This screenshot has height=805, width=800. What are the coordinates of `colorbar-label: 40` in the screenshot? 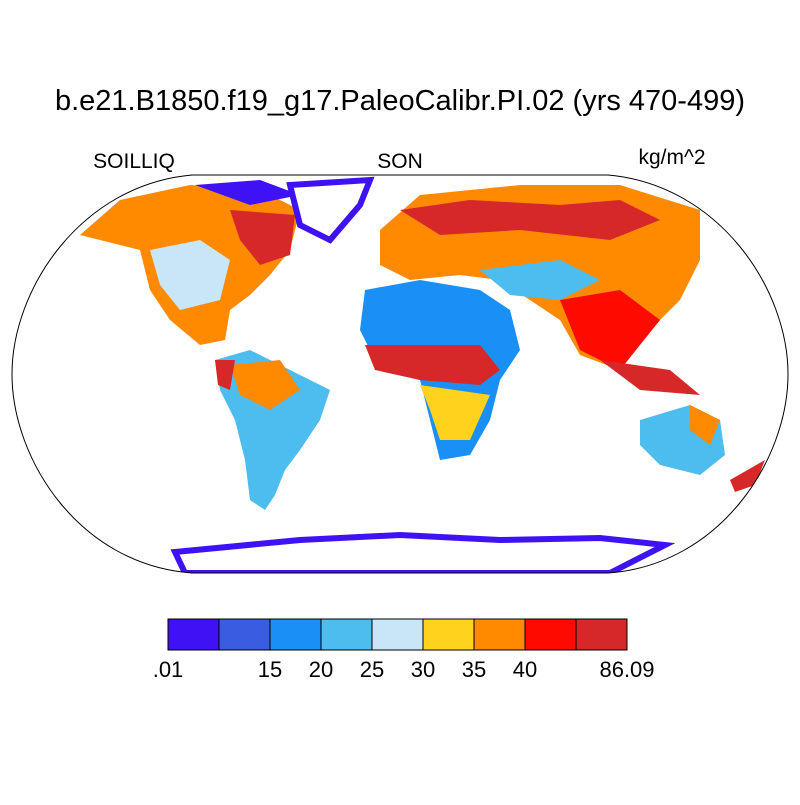 It's located at (525, 669).